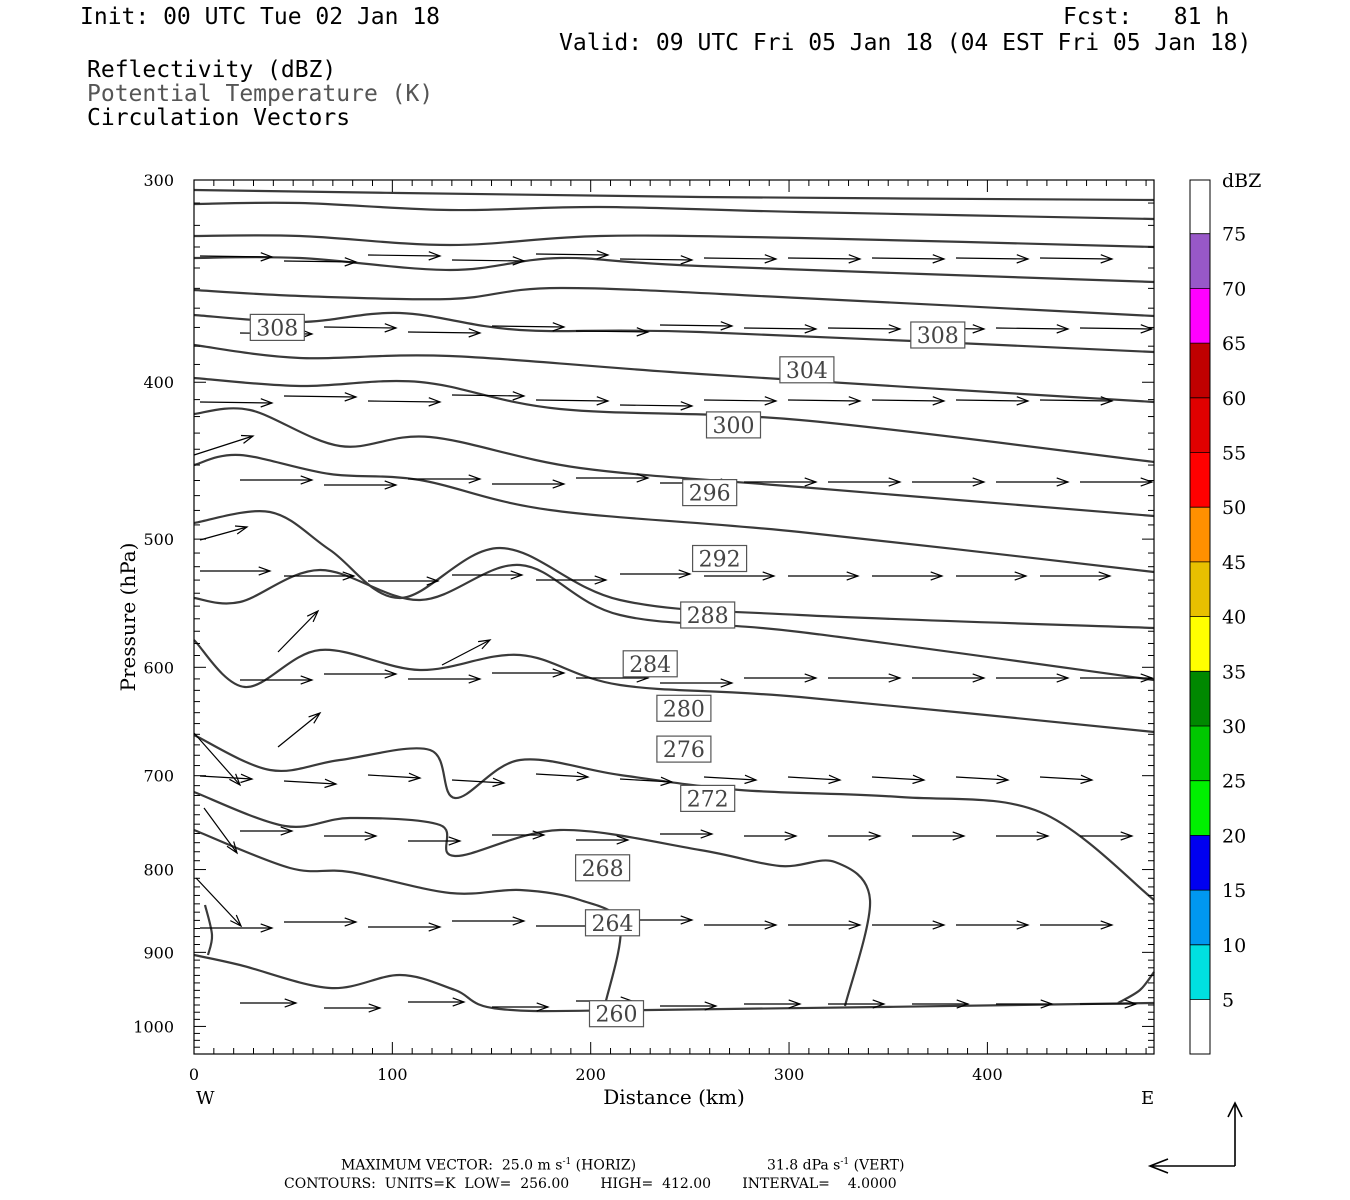 The width and height of the screenshot is (1350, 1200). I want to click on colorbar-label: 45, so click(1234, 563).